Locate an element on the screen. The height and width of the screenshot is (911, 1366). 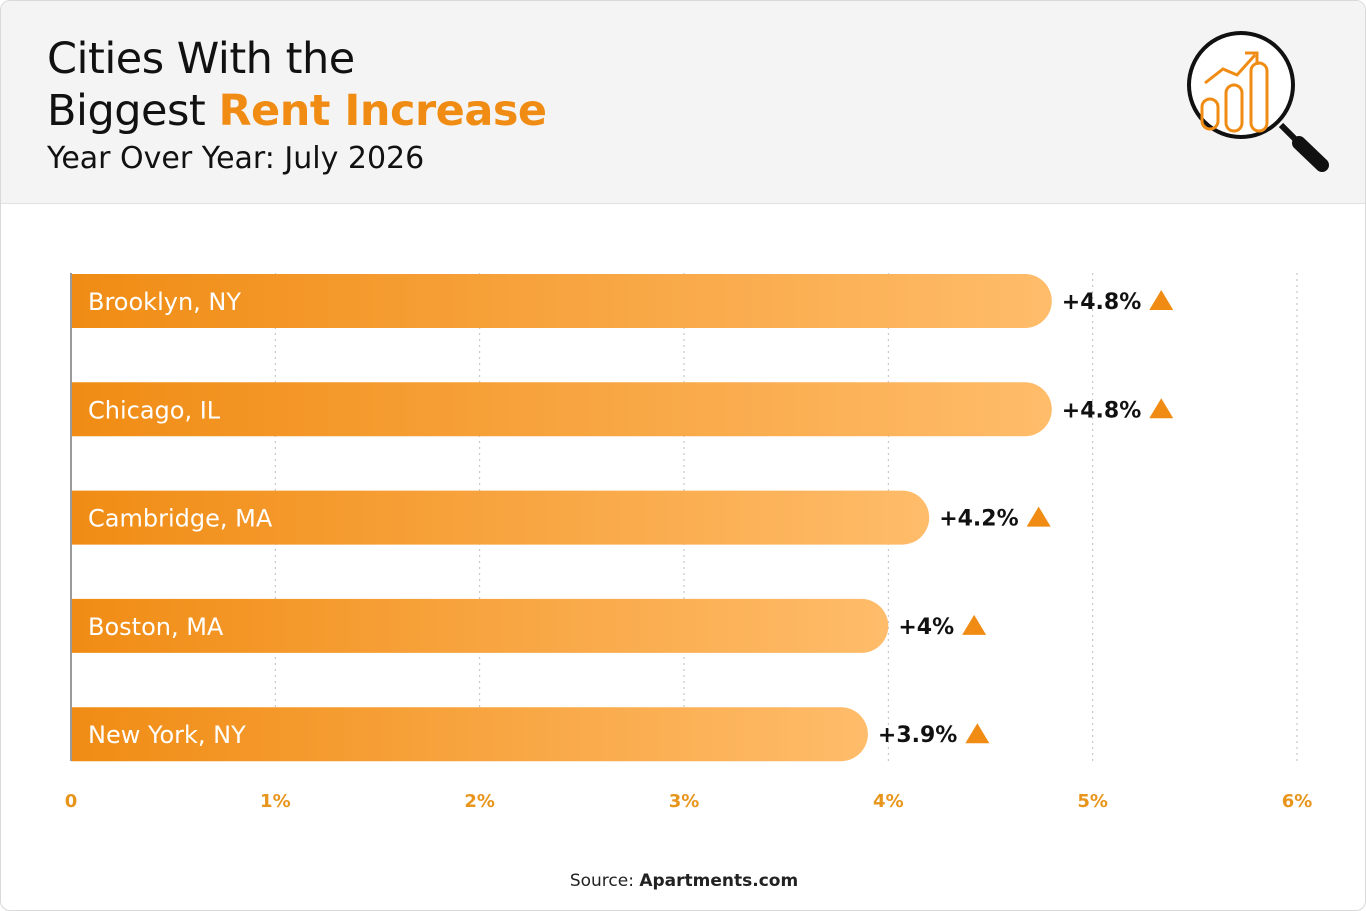
title-accent: Rent Increase is located at coordinates (382, 111).